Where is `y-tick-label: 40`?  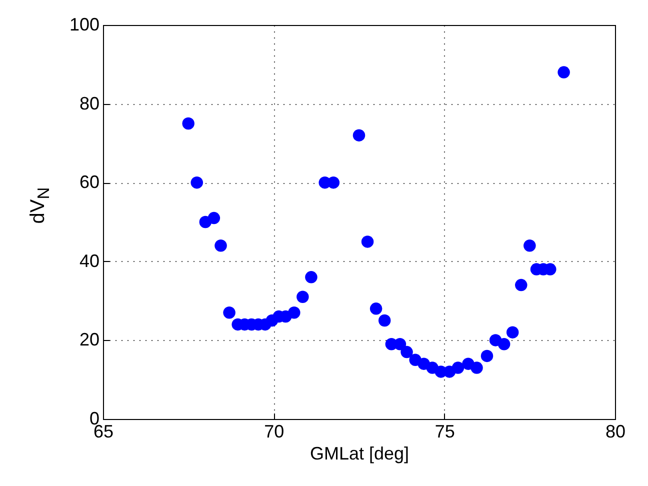
y-tick-label: 40 is located at coordinates (89, 260).